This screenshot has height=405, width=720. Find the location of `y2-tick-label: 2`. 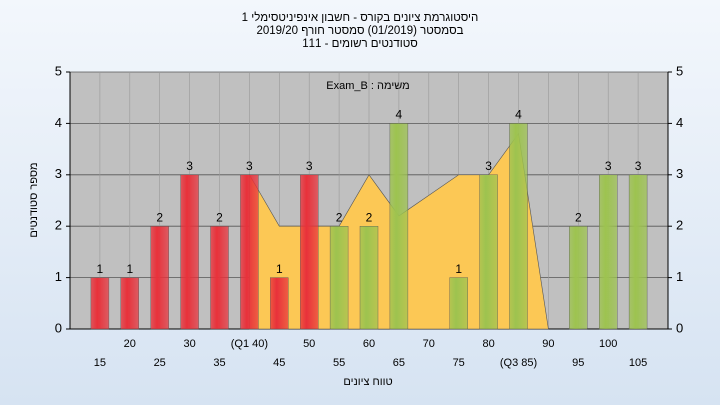

y2-tick-label: 2 is located at coordinates (679, 225).